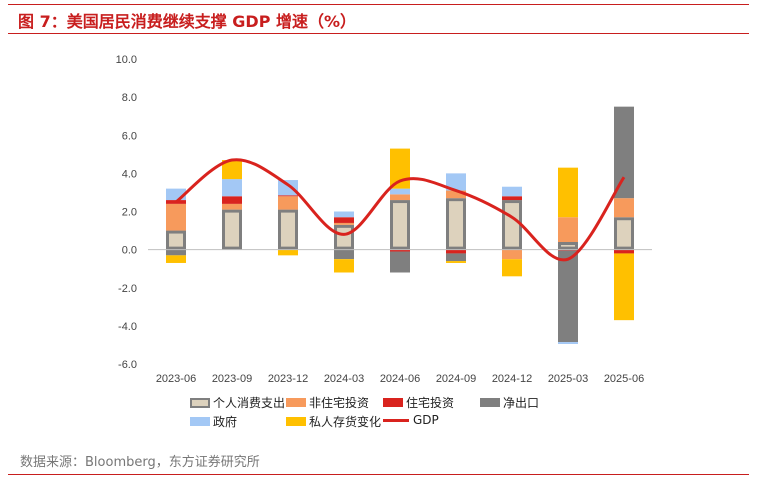 The image size is (757, 481). Describe the element at coordinates (187, 21) in the screenshot. I see `figure-title: 图 7：美国居民消费继续支撑 GDP 增速（%）` at that location.